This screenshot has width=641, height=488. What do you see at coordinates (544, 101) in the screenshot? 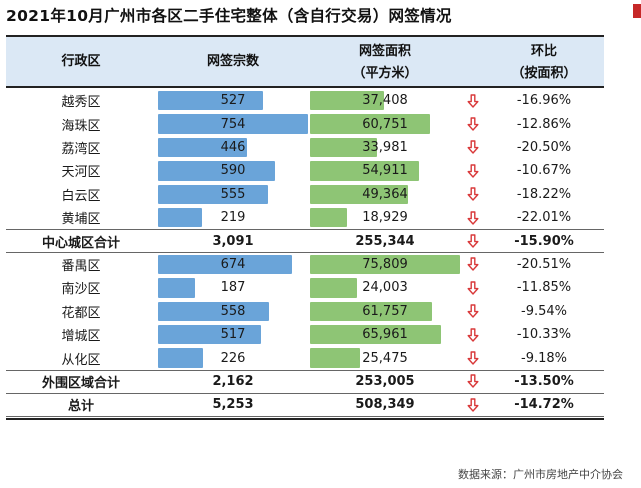
I see `change-value: -16.96%` at bounding box center [544, 101].